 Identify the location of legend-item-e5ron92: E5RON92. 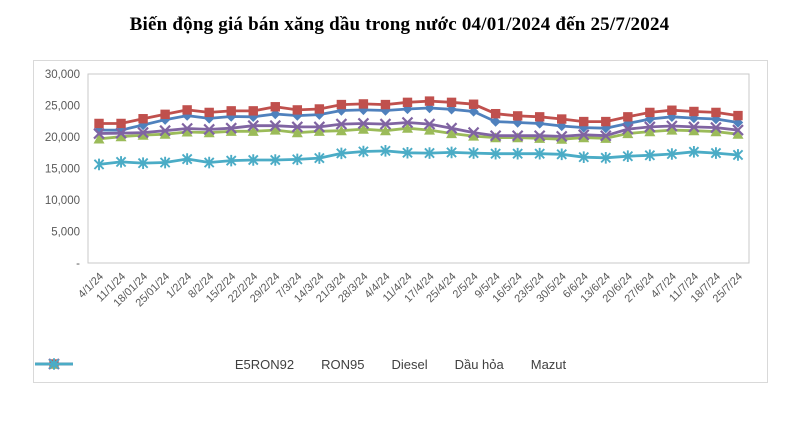
(165, 364).